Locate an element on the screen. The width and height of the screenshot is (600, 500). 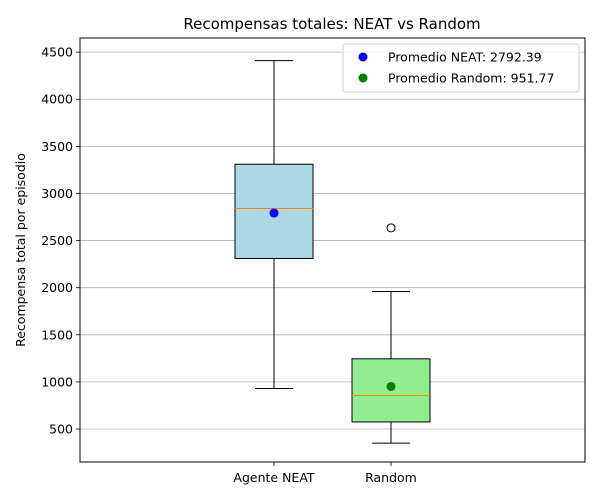
y-tick-label: 4000 is located at coordinates (57, 99).